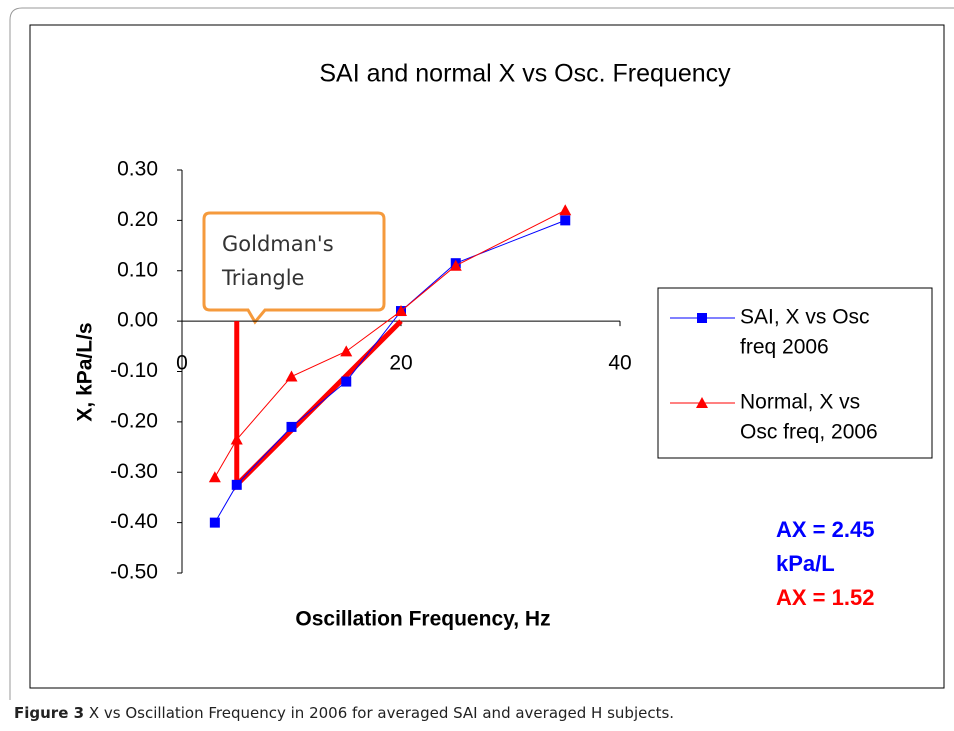  Describe the element at coordinates (825, 529) in the screenshot. I see `annotation: AX = 2.45` at that location.